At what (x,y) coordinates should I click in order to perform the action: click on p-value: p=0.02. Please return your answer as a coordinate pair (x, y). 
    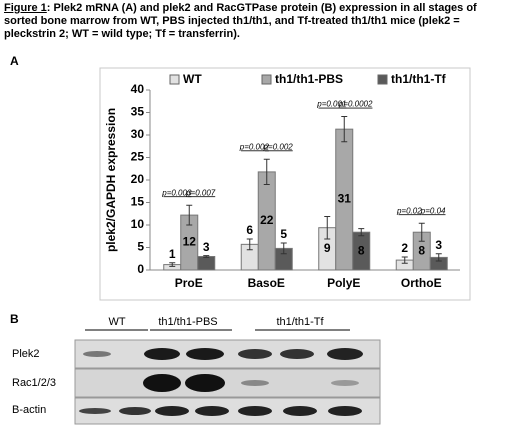
    Looking at the image, I should click on (409, 210).